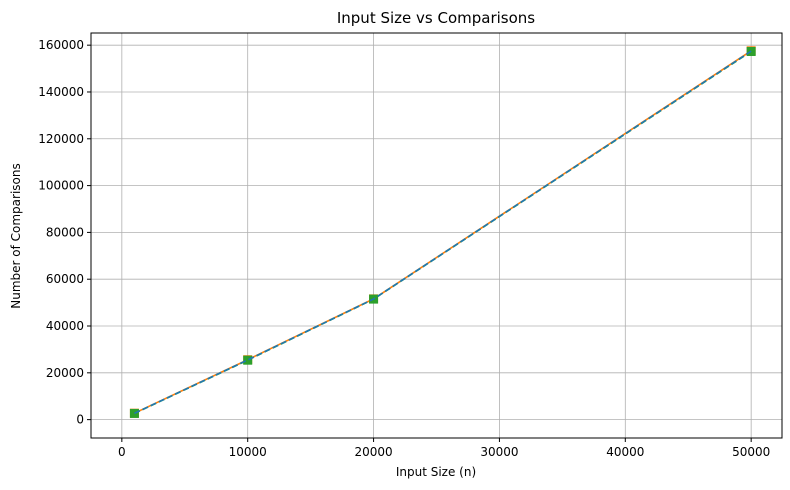 This screenshot has width=790, height=490. Describe the element at coordinates (61, 139) in the screenshot. I see `y-tick-label: 120000` at that location.